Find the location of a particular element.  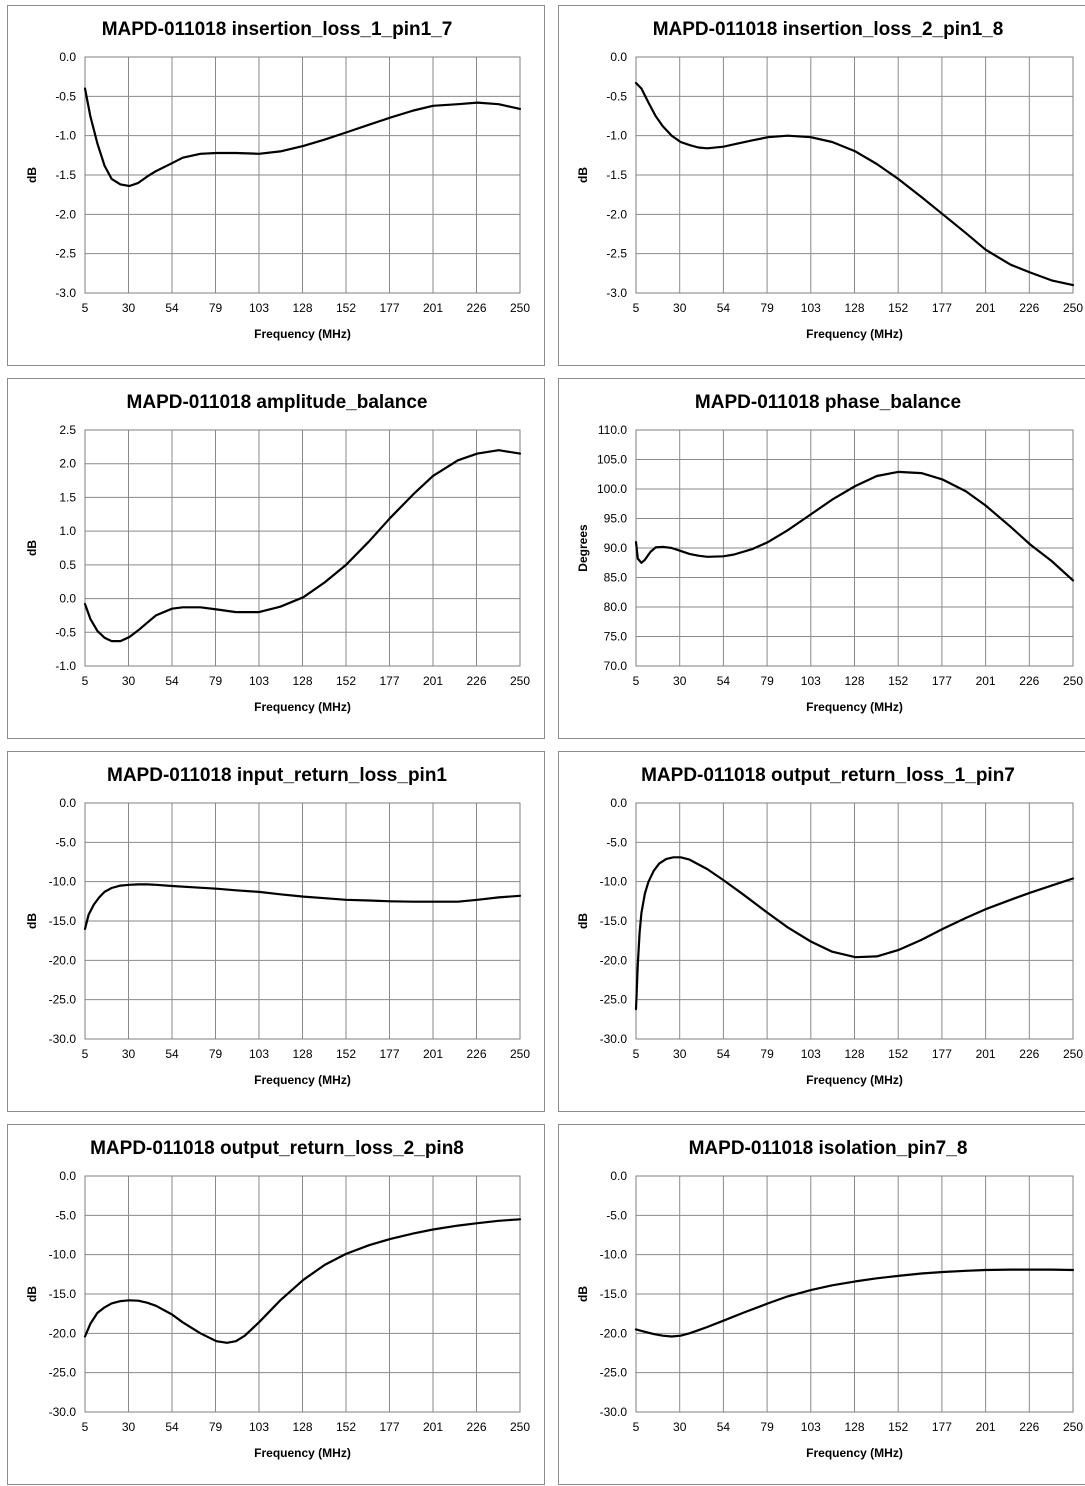

chart-title: MAPD-011018 phase_balance is located at coordinates (828, 402).